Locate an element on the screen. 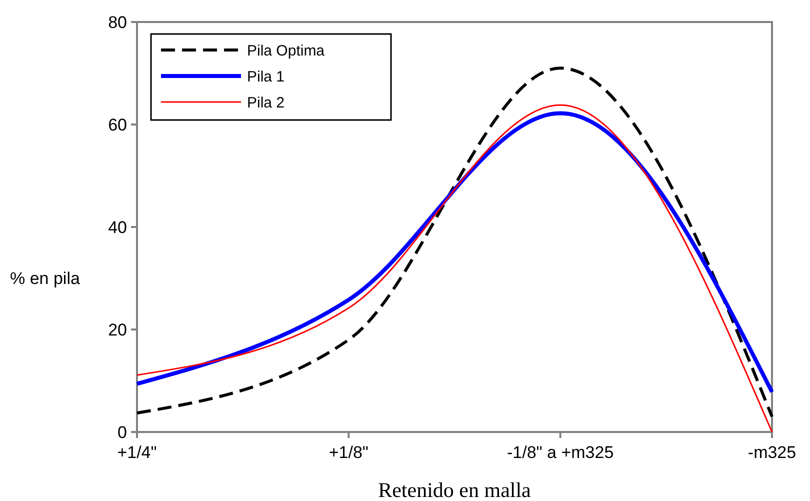 This screenshot has width=810, height=501. y-tick-label: 60 is located at coordinates (117, 124).